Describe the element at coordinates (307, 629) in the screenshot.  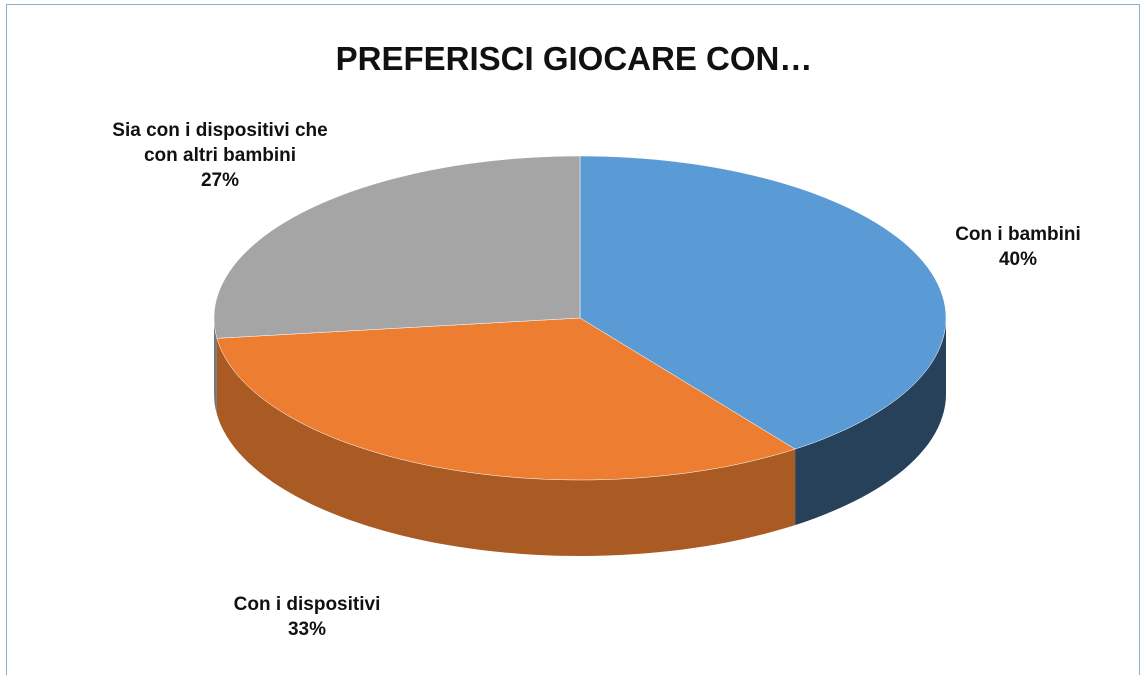
I see `label-value: 33%` at that location.